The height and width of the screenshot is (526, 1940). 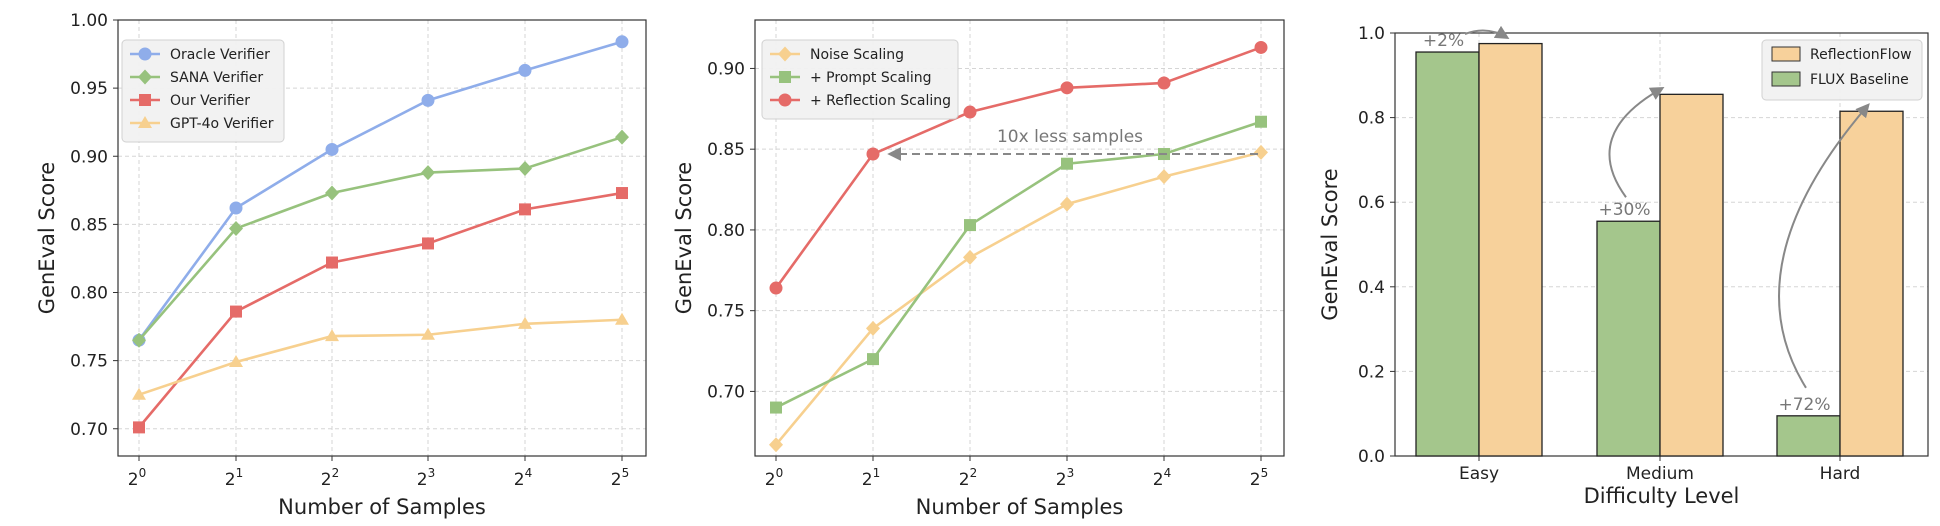 I want to click on chart1-xtick-label-0: 20, so click(x=137, y=478).